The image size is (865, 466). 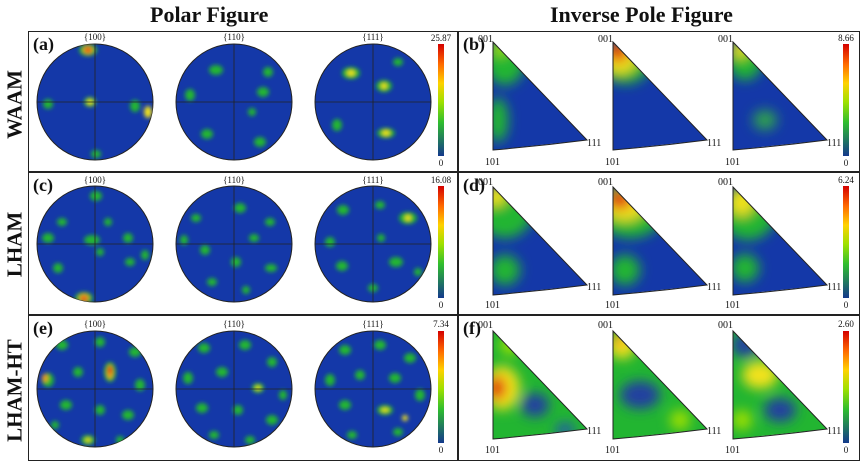 What do you see at coordinates (641, 14) in the screenshot?
I see `inverse-pole-figure-header: Inverse Pole Figure` at bounding box center [641, 14].